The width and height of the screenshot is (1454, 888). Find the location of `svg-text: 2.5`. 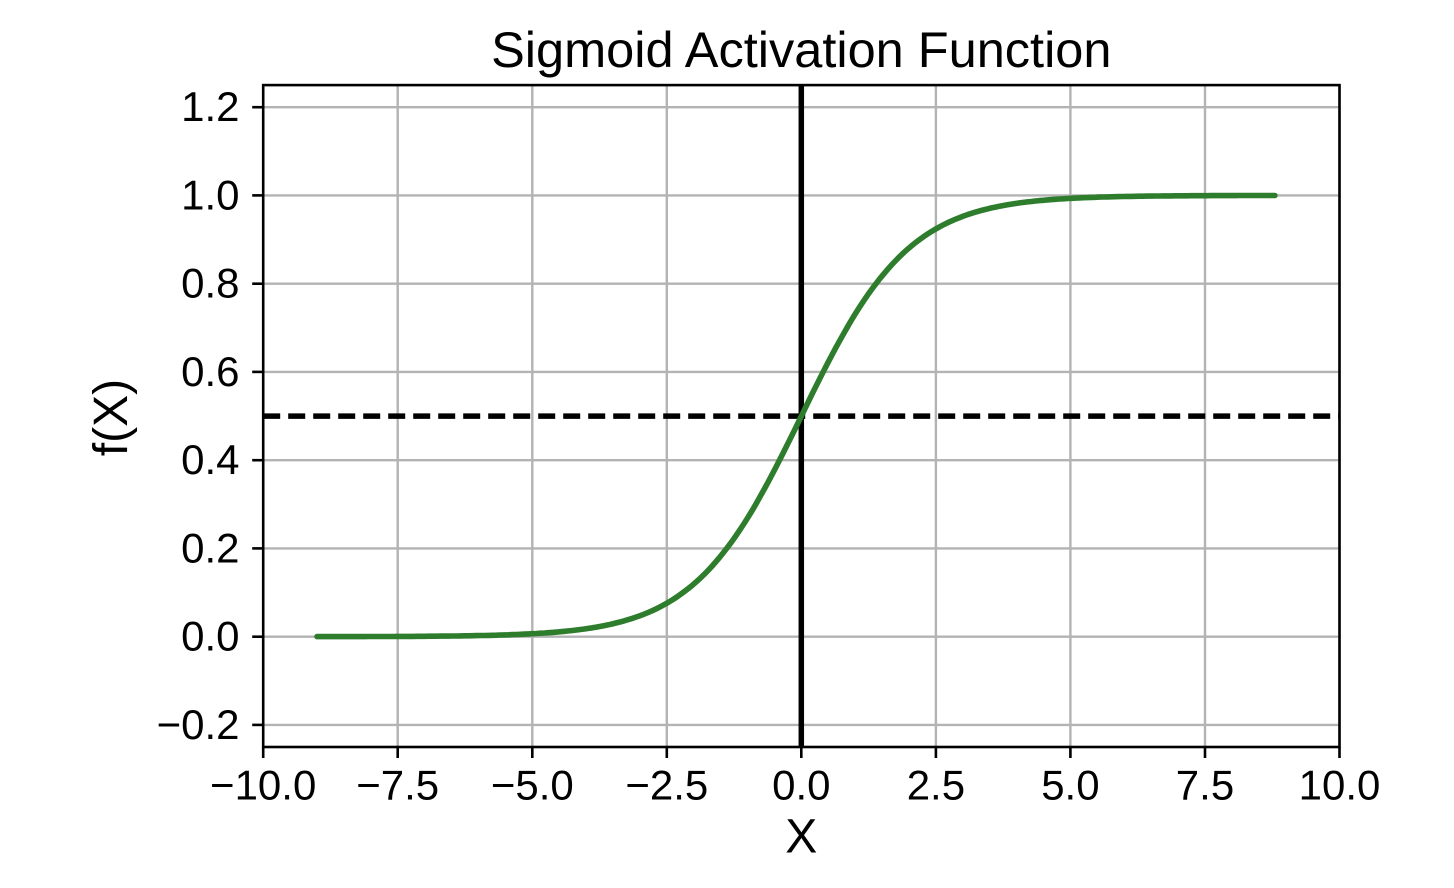

svg-text: 2.5 is located at coordinates (936, 785).